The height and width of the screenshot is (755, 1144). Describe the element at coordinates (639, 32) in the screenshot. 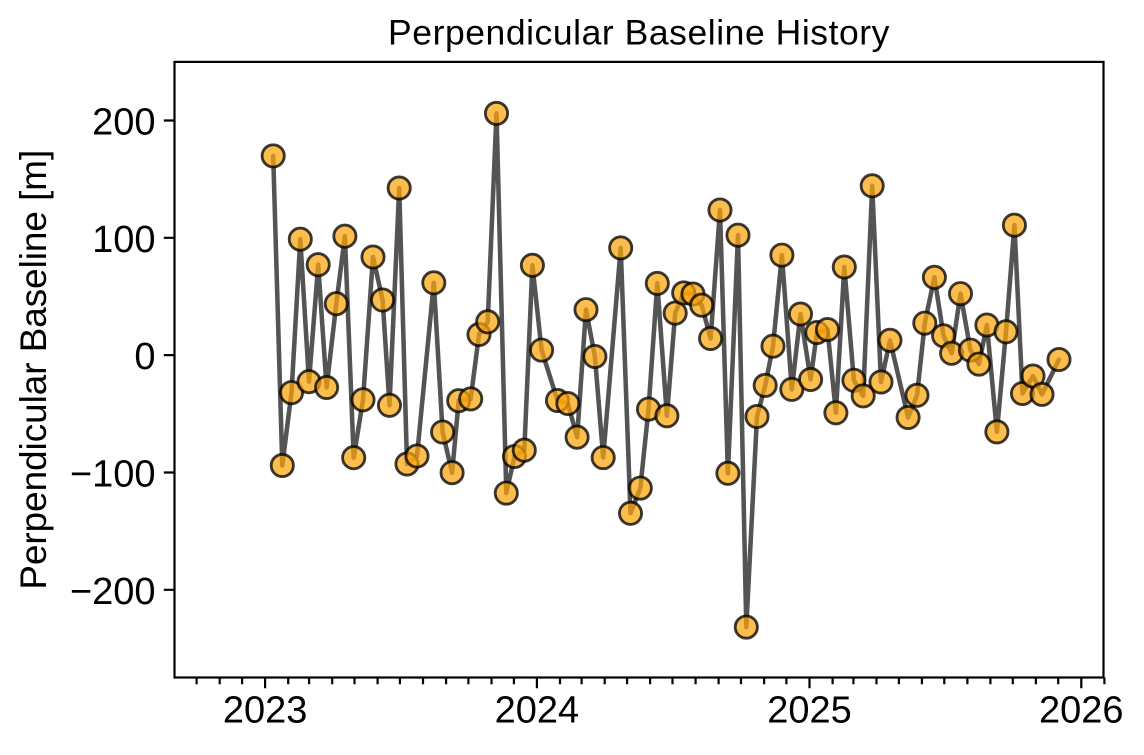

I see `svg-text: Perpendicular Baseline History` at that location.